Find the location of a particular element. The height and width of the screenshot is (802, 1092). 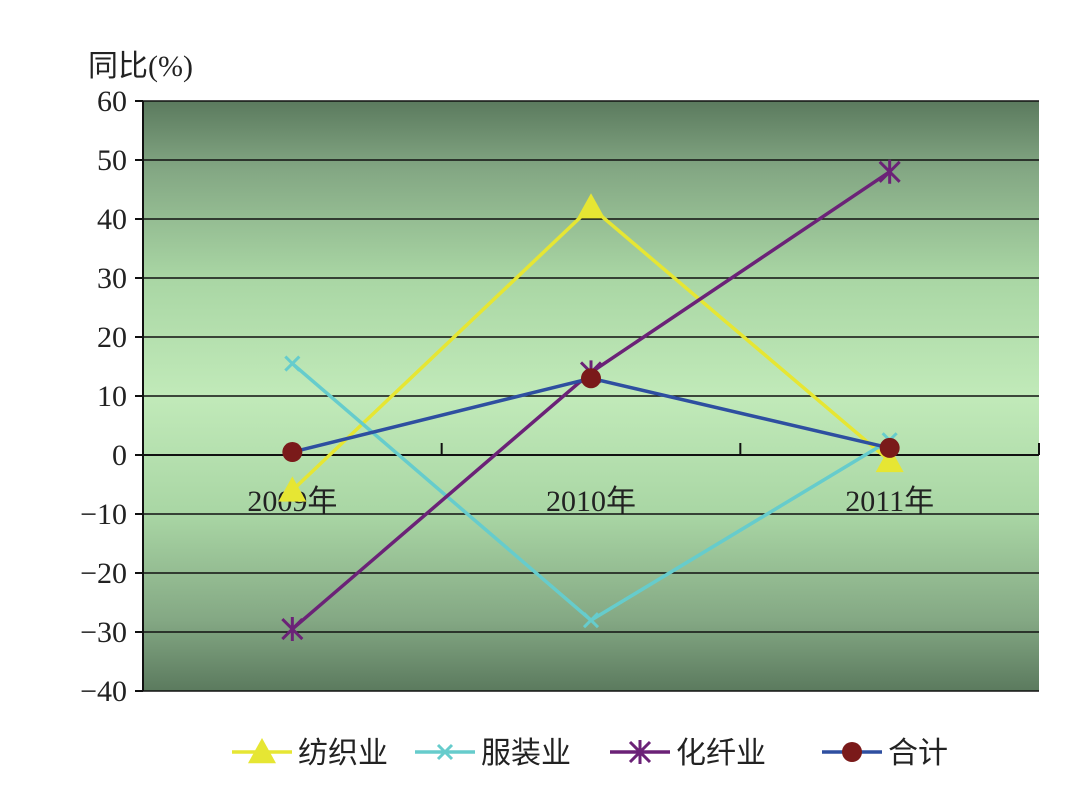

legend-label: 合计 is located at coordinates (918, 753).